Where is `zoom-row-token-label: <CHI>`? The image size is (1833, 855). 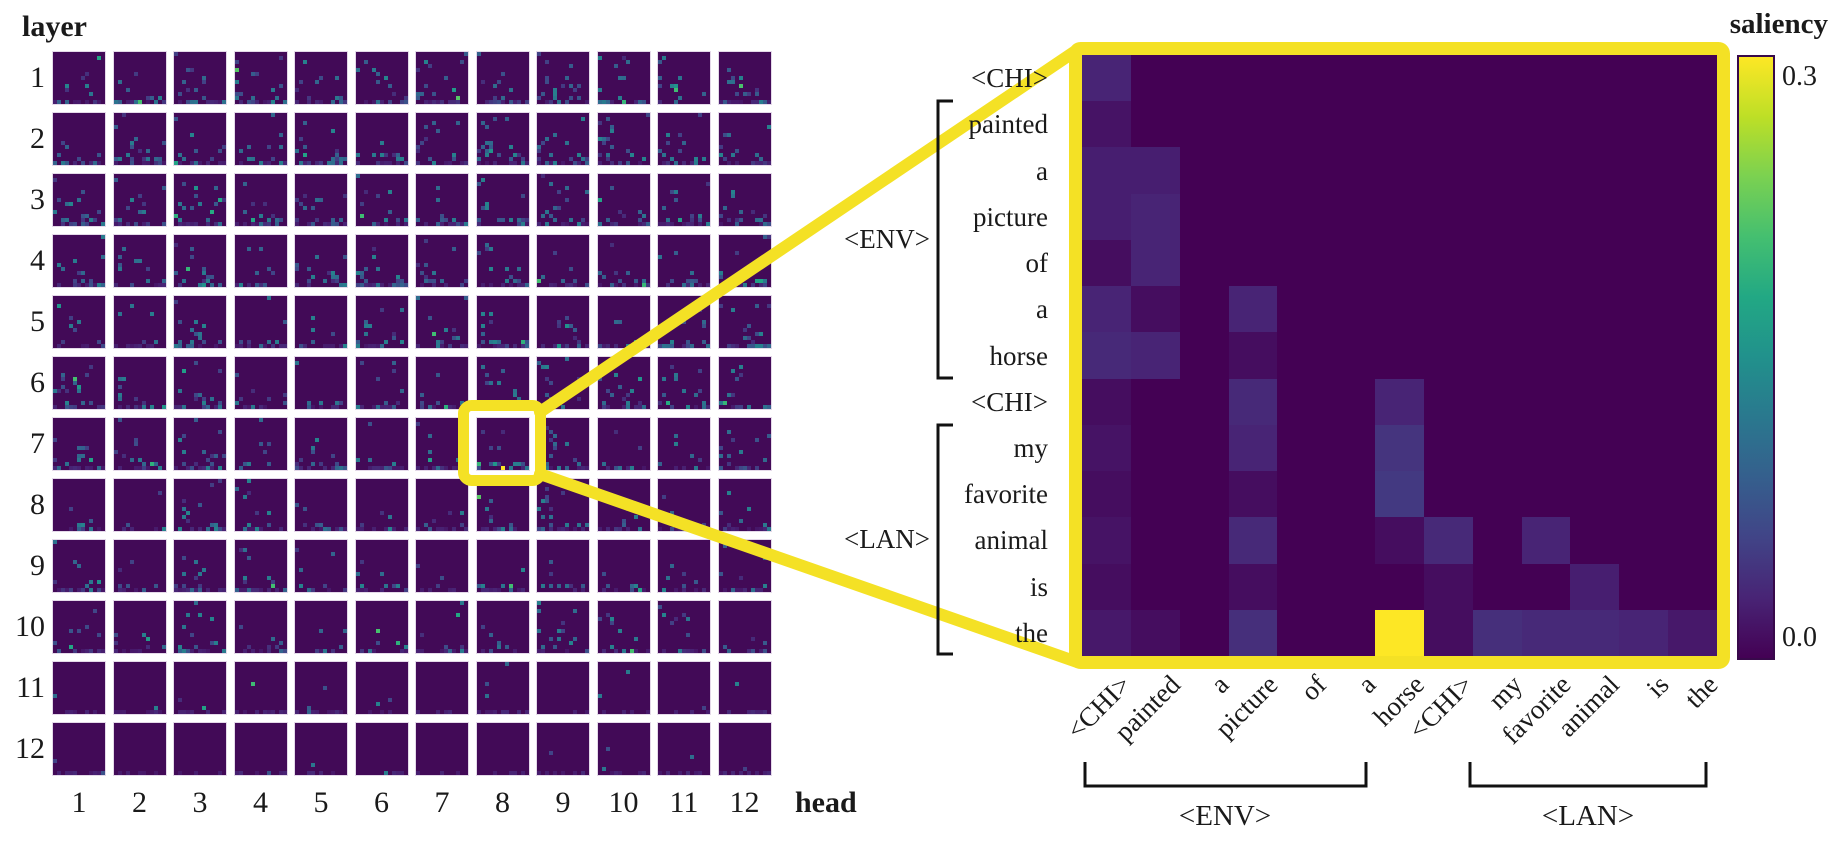 zoom-row-token-label: <CHI> is located at coordinates (1009, 78).